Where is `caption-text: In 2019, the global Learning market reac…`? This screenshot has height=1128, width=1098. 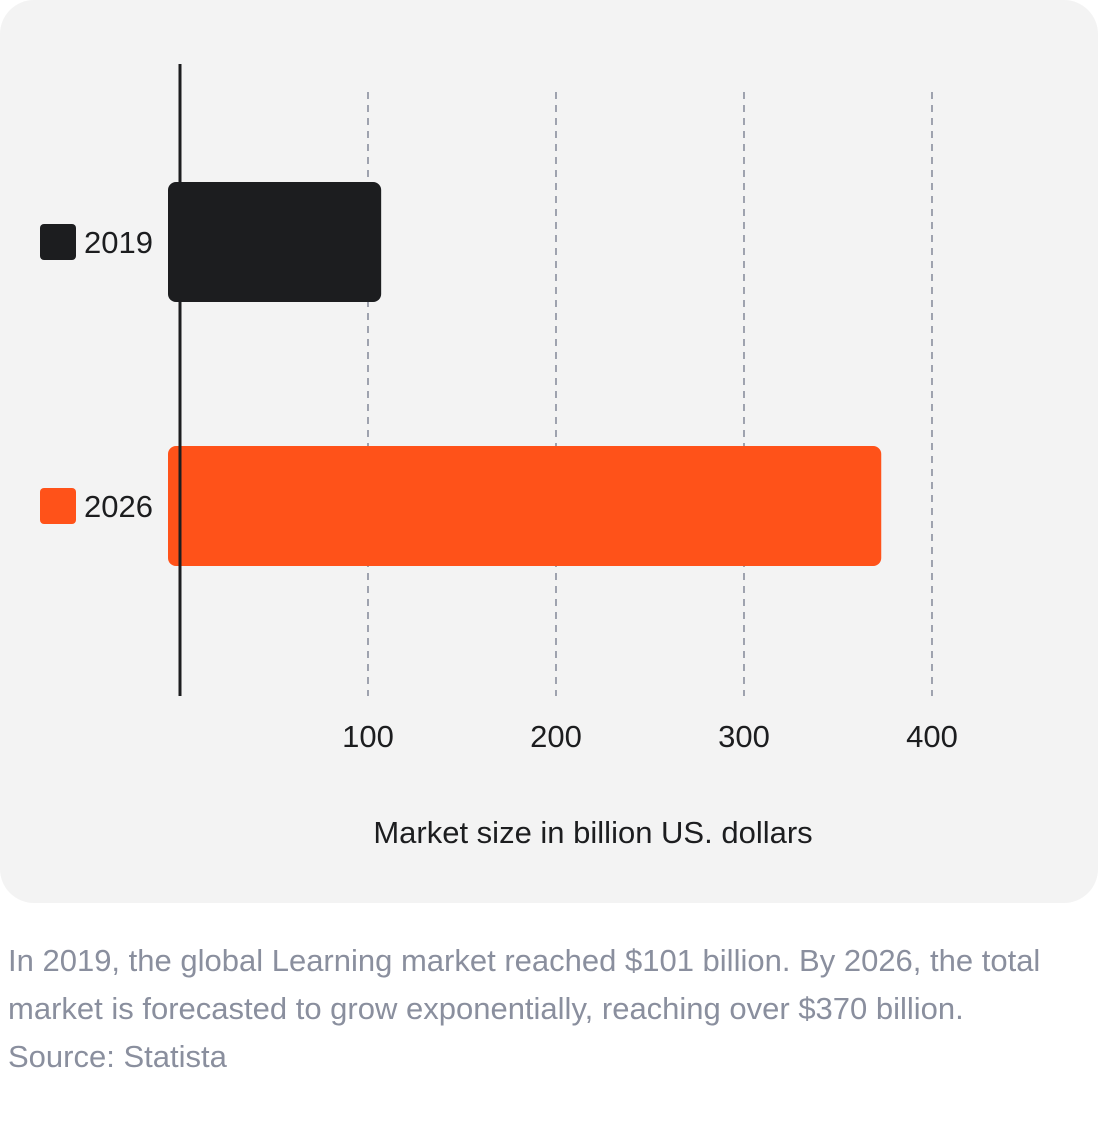
caption-text: In 2019, the global Learning market reac… is located at coordinates (524, 984).